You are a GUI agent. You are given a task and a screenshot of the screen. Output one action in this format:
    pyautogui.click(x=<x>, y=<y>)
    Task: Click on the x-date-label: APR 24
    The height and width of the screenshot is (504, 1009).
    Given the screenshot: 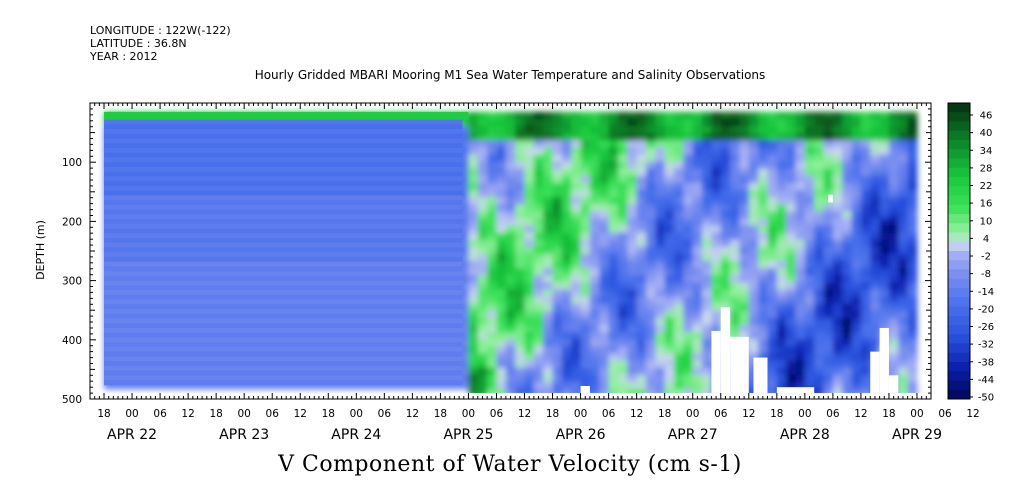 What is the action you would take?
    pyautogui.click(x=356, y=435)
    